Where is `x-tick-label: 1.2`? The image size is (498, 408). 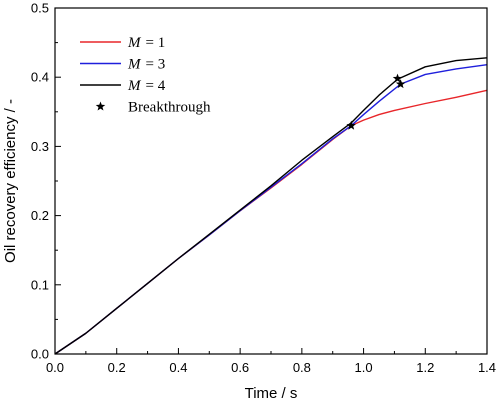
x-tick-label: 1.2 is located at coordinates (425, 367).